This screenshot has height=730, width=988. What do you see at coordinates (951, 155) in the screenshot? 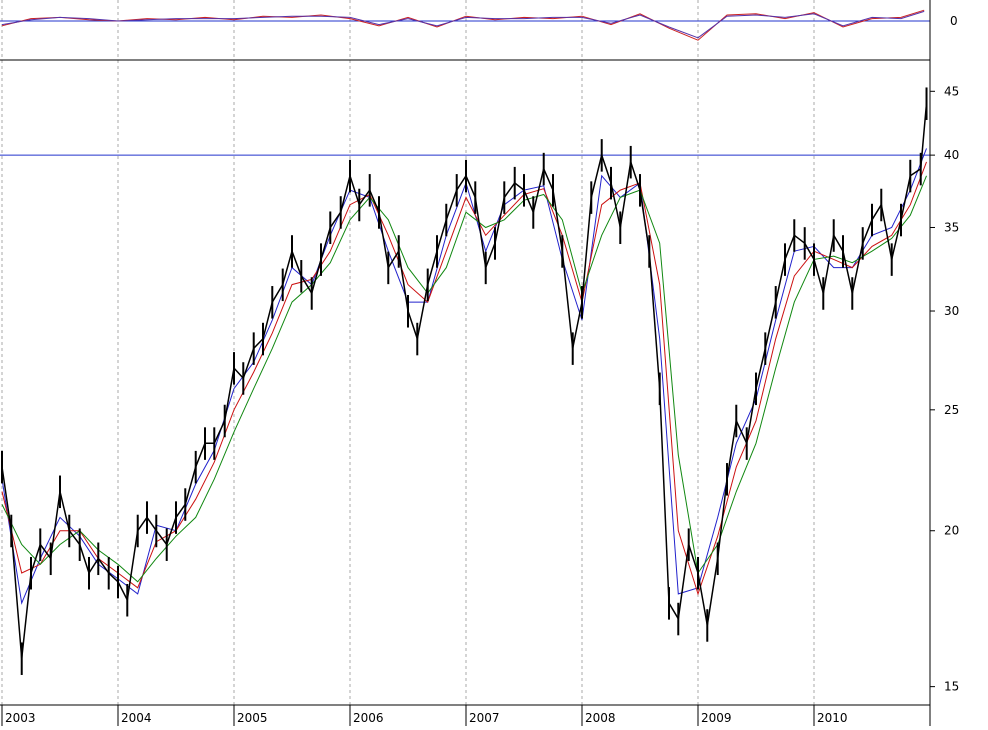
I see `y-tick-label: 40` at bounding box center [951, 155].